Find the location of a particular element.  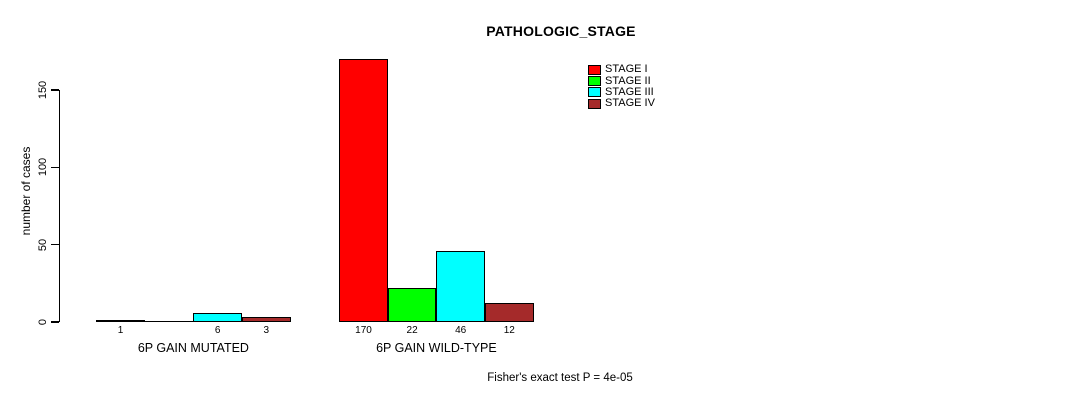

legend: STAGE I STAGE II STAGE III STAGE IV is located at coordinates (621, 87).